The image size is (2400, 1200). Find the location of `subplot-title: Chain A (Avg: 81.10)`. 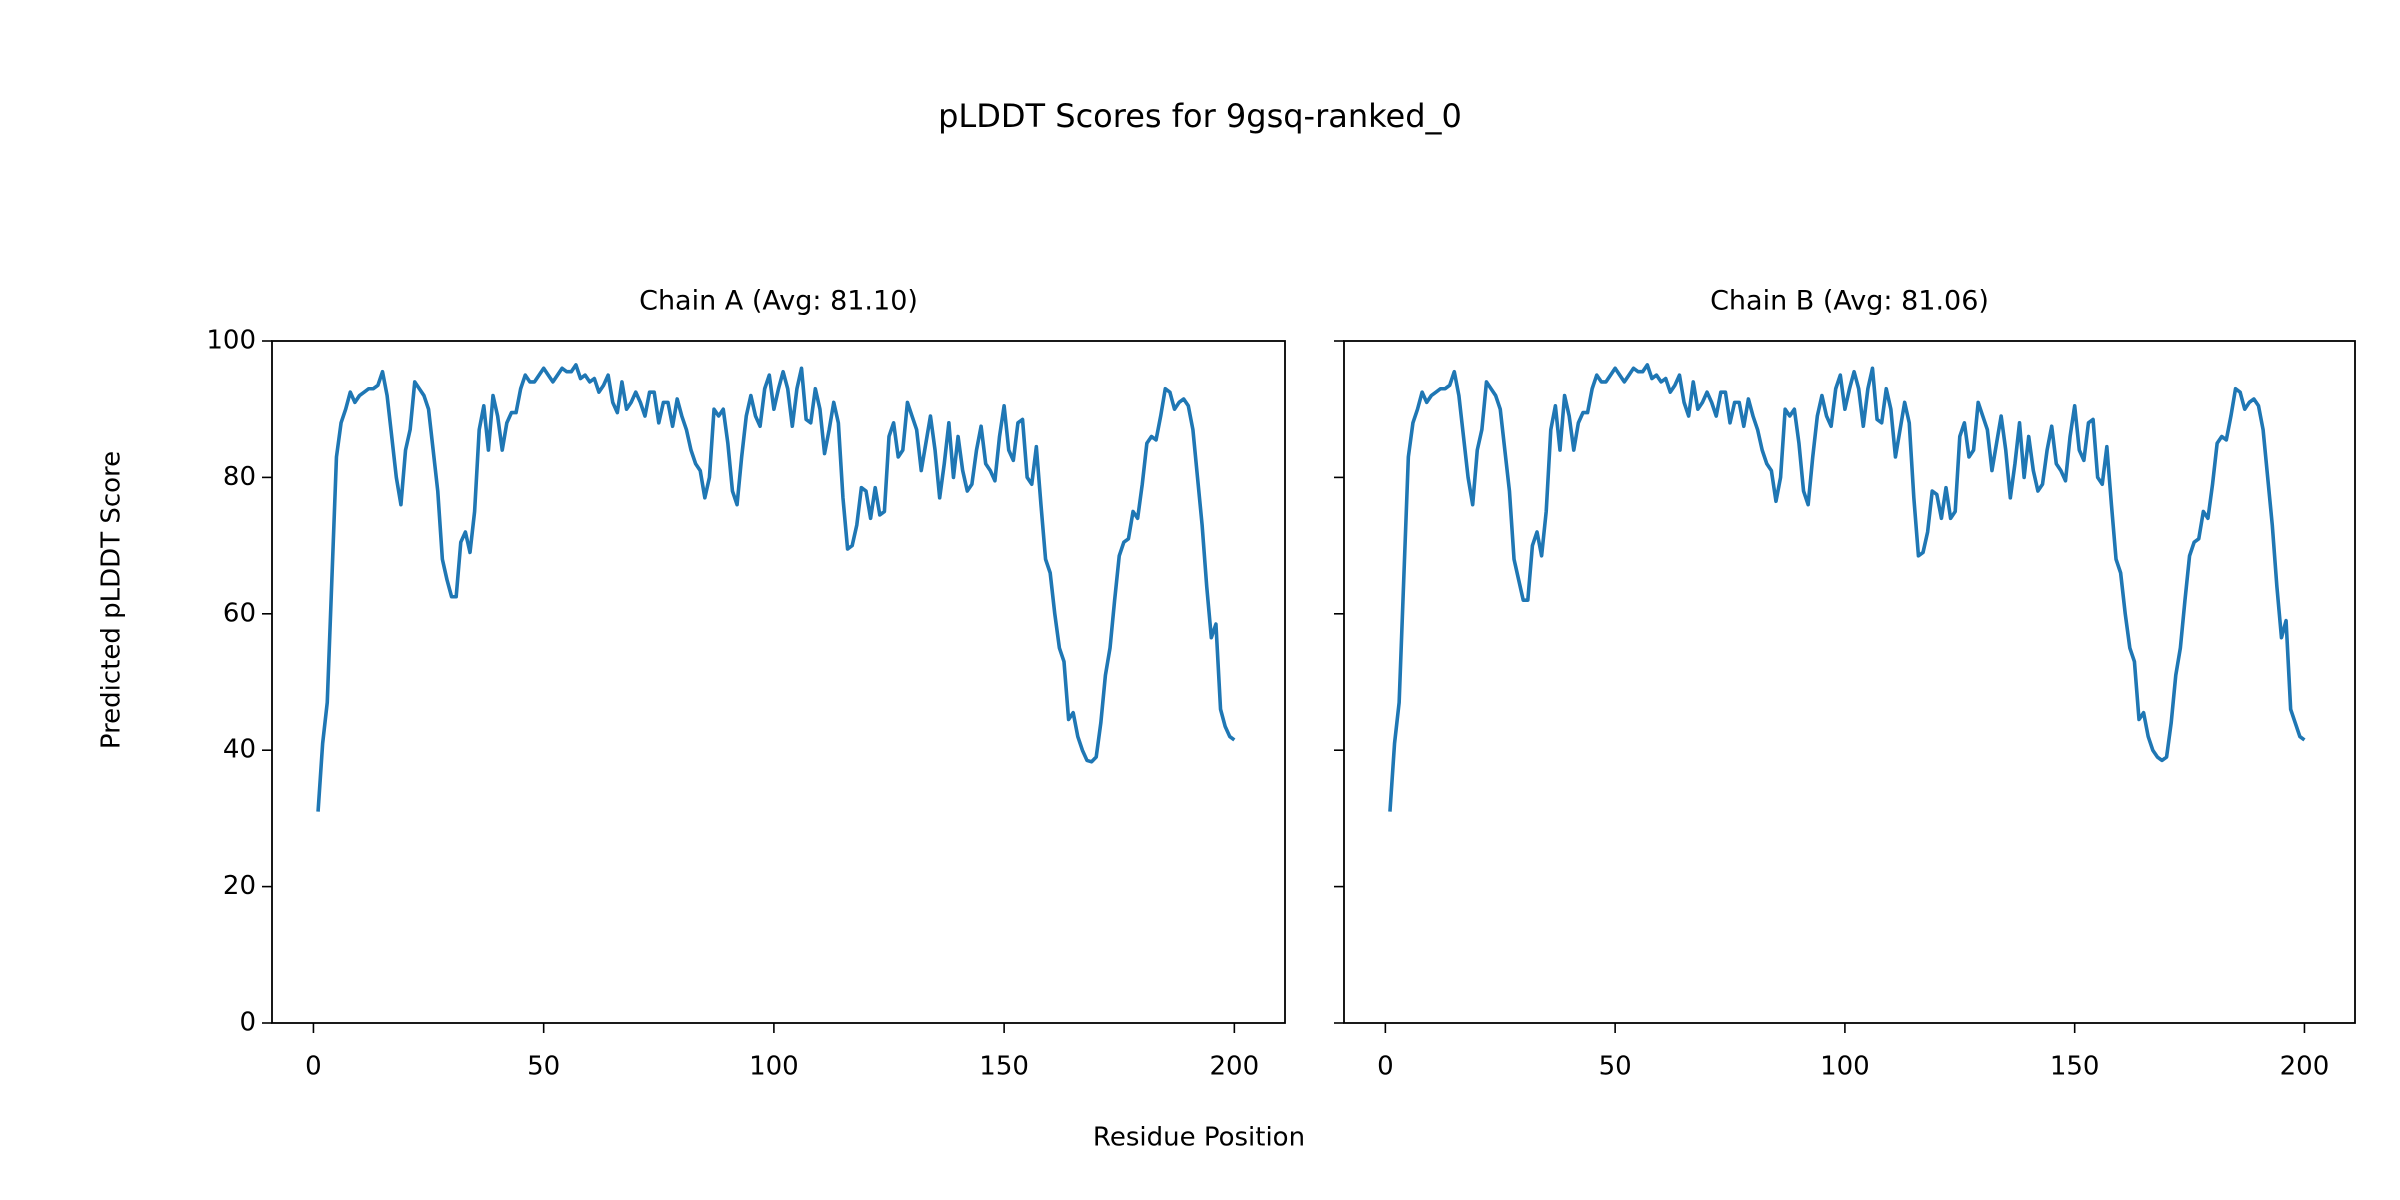

subplot-title: Chain A (Avg: 81.10) is located at coordinates (778, 301).